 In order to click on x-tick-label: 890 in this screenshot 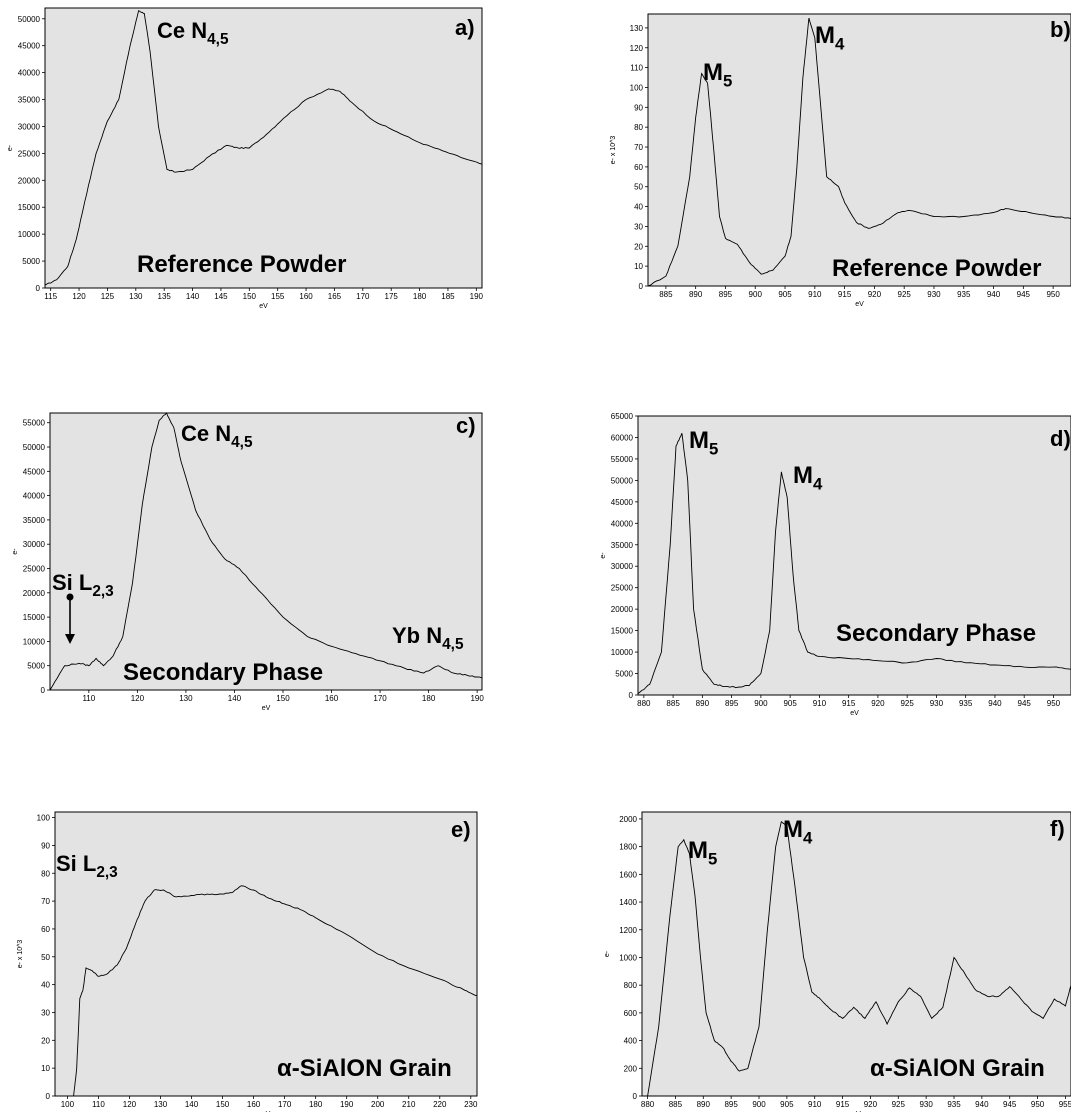, I will do `click(704, 1104)`.